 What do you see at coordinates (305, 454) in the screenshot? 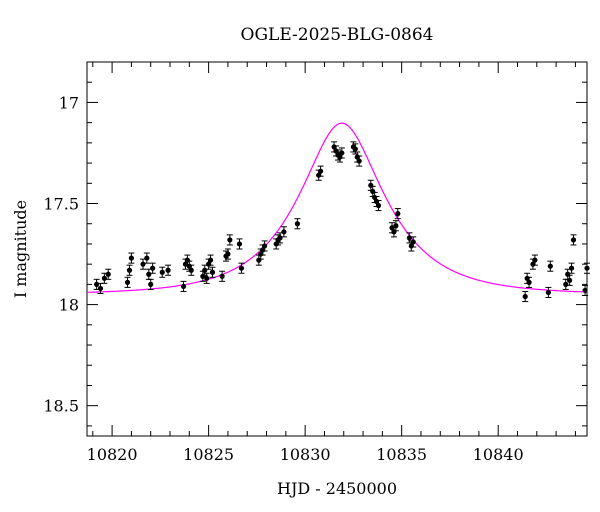
I see `x-tick-label: 10830` at bounding box center [305, 454].